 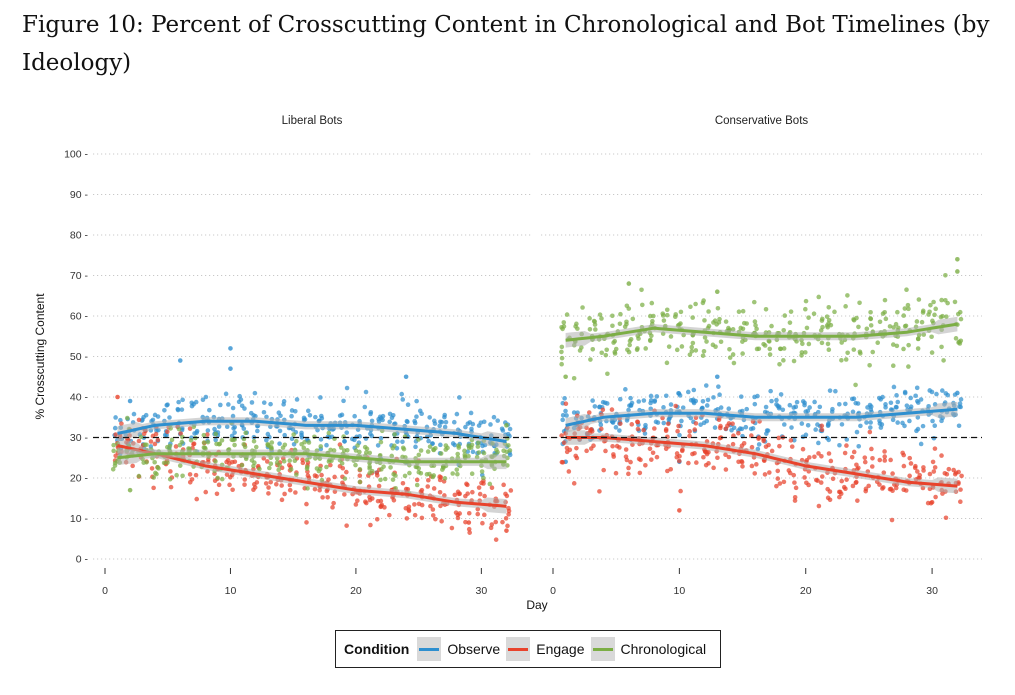 I want to click on confidence-band-chronological, so click(x=761, y=332).